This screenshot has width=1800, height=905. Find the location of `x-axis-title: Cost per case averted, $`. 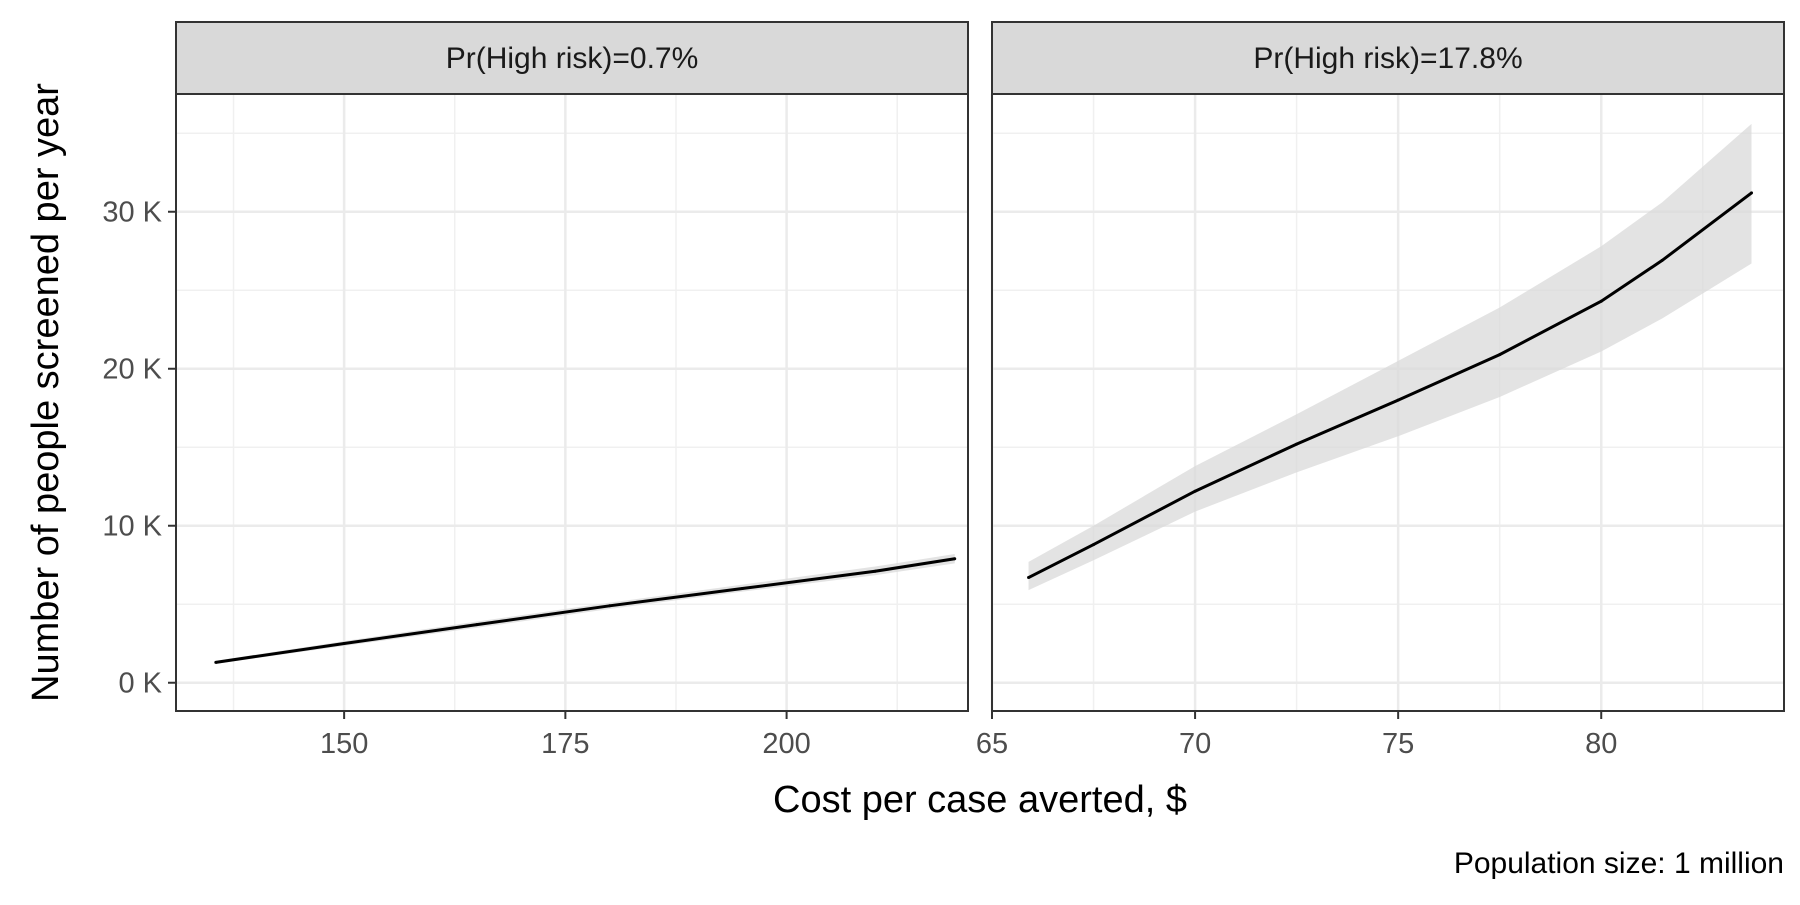

x-axis-title: Cost per case averted, $ is located at coordinates (980, 800).